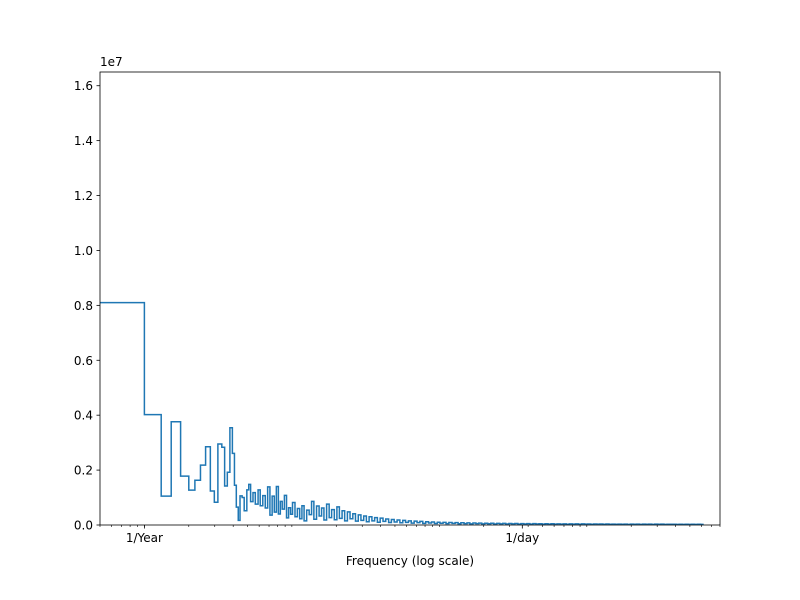 The height and width of the screenshot is (600, 800). Describe the element at coordinates (83, 141) in the screenshot. I see `y-tick-label: 1.4` at that location.